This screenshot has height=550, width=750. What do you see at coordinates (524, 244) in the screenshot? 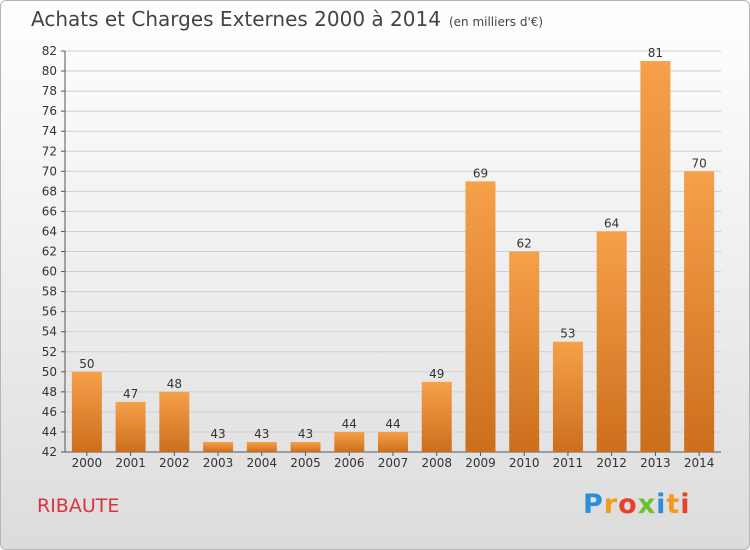
I see `bar-value-label: 62` at bounding box center [524, 244].